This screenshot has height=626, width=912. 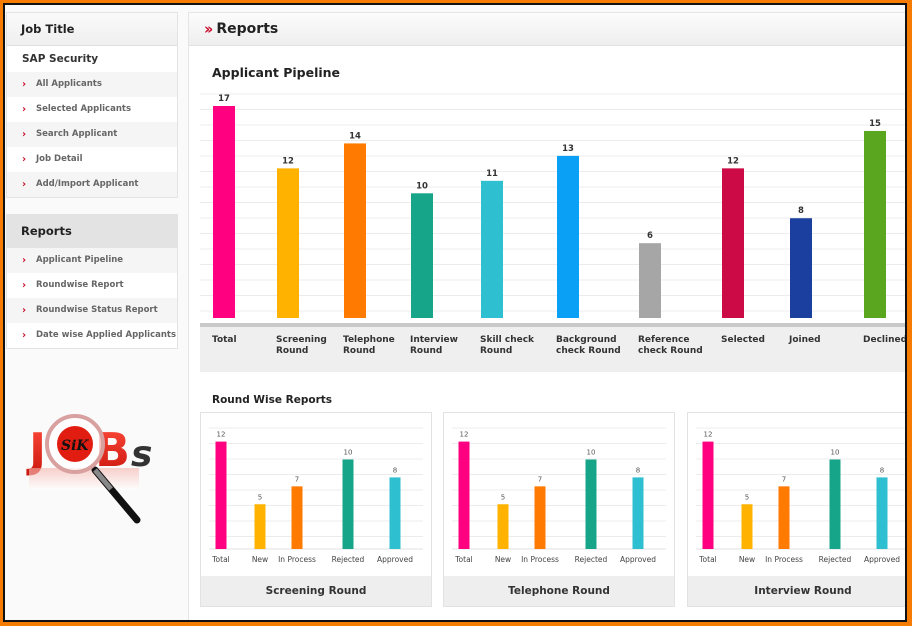 What do you see at coordinates (141, 454) in the screenshot?
I see `svg-text: s` at bounding box center [141, 454].